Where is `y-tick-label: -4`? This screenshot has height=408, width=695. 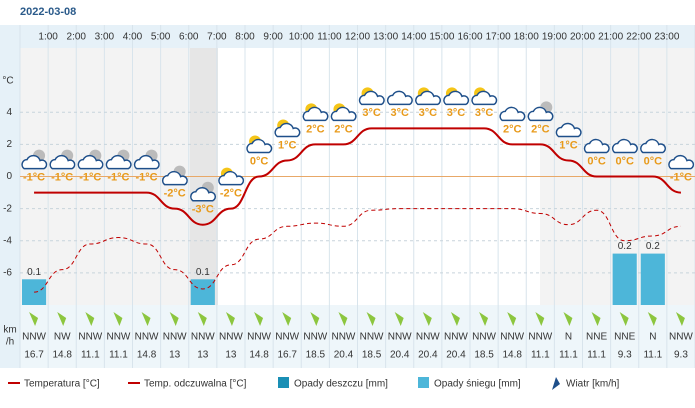 y-tick-label: -4 is located at coordinates (7, 240).